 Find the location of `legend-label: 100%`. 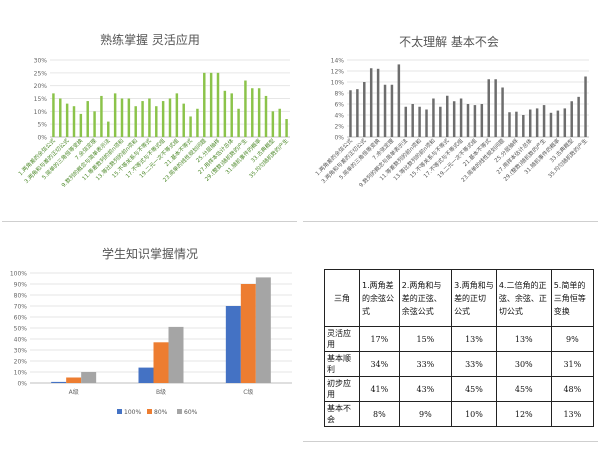

legend-label: 100% is located at coordinates (132, 412).